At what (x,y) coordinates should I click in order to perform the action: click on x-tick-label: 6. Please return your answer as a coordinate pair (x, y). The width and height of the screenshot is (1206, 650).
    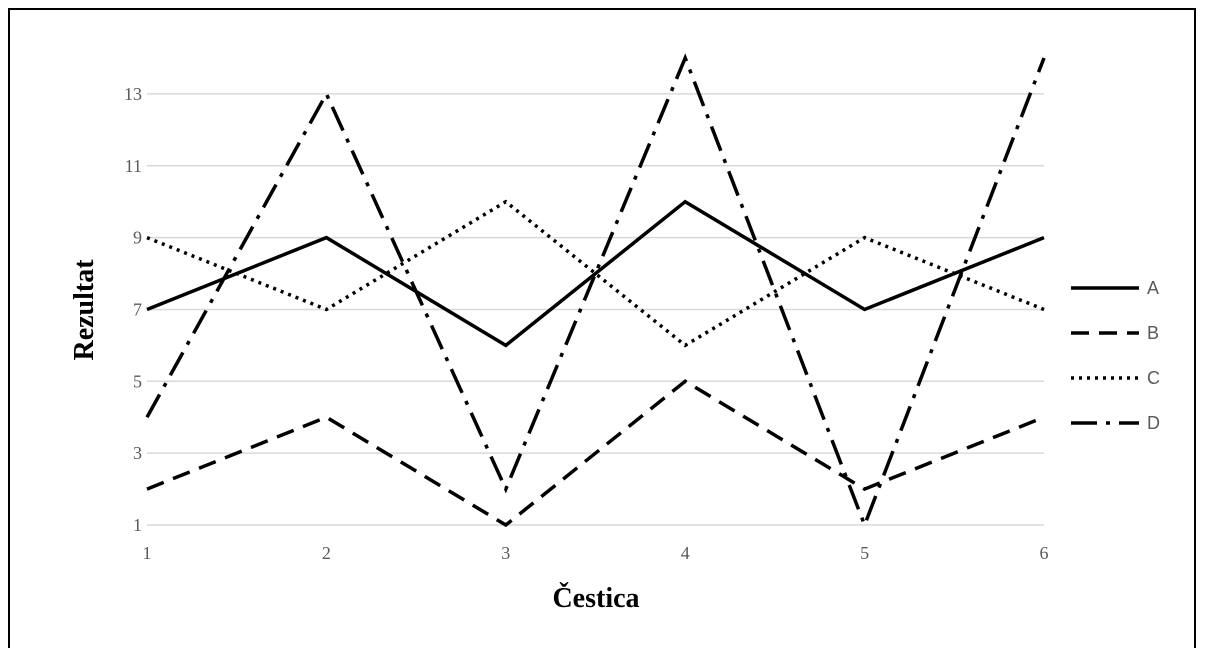
    Looking at the image, I should click on (1044, 553).